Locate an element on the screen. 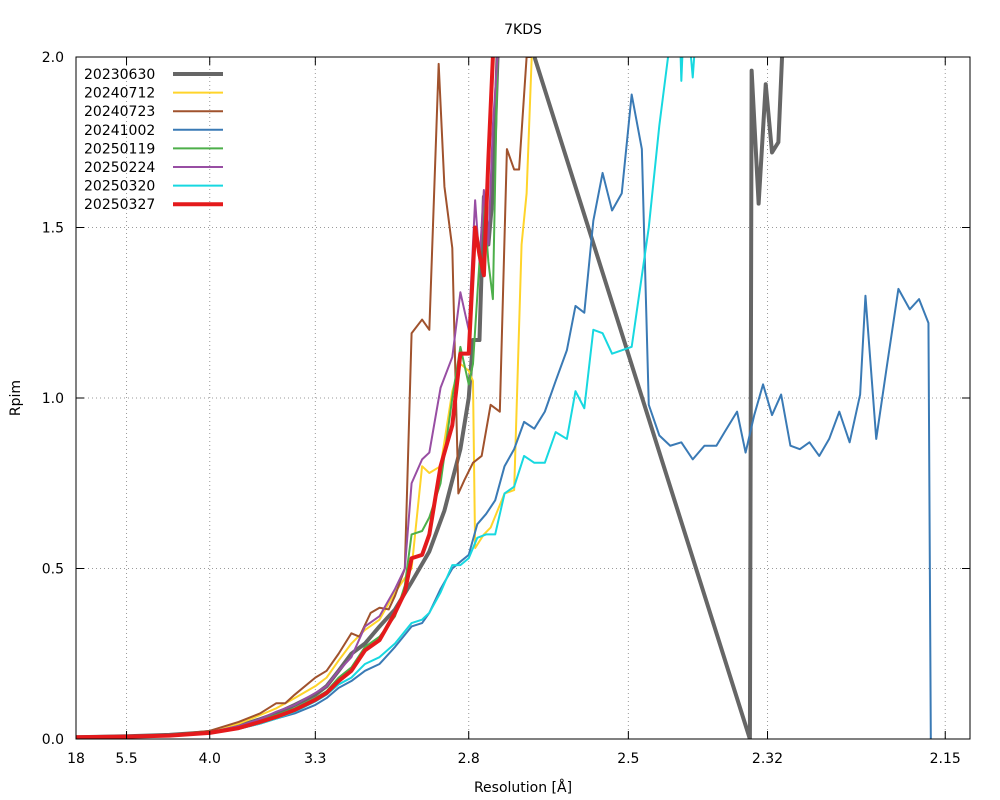 This screenshot has width=1000, height=800. legend-label: 20240712 is located at coordinates (119, 94).